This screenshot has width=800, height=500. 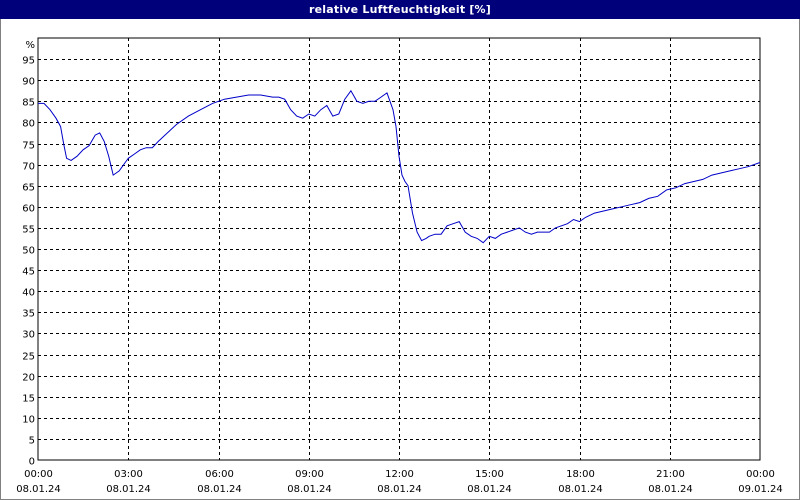 What do you see at coordinates (28, 188) in the screenshot?
I see `y-tick-label: 65` at bounding box center [28, 188].